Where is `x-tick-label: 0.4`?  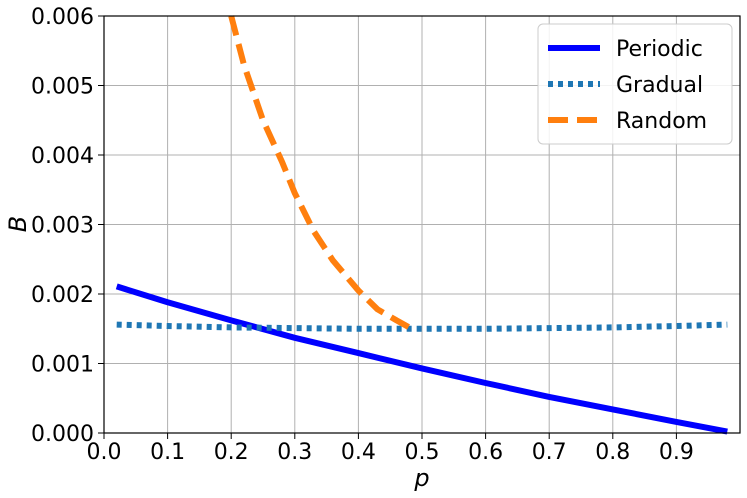
x-tick-label: 0.4 is located at coordinates (358, 452).